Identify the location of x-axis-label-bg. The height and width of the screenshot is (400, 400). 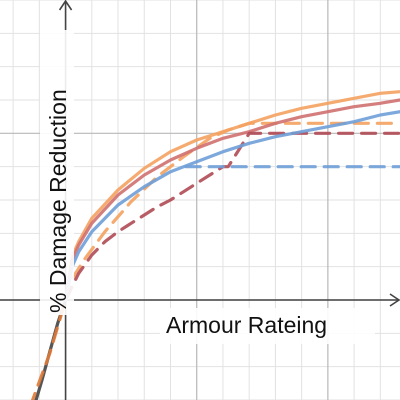
(267, 326).